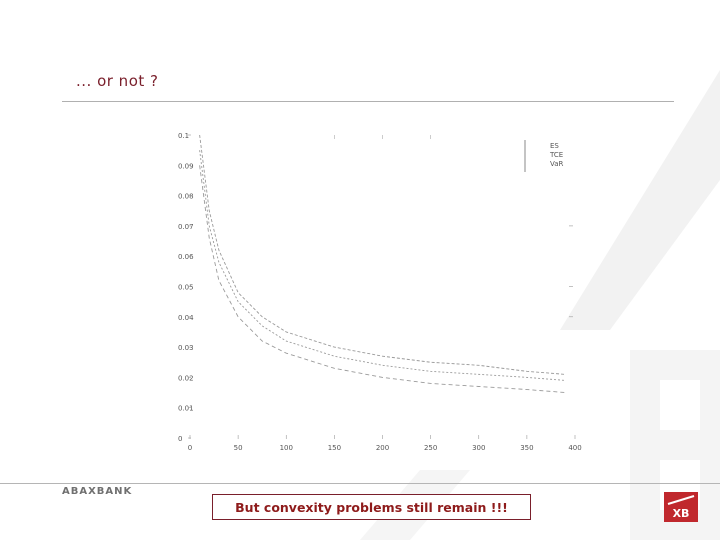 The image size is (720, 540). I want to click on y-tick-label: 0.06, so click(186, 257).